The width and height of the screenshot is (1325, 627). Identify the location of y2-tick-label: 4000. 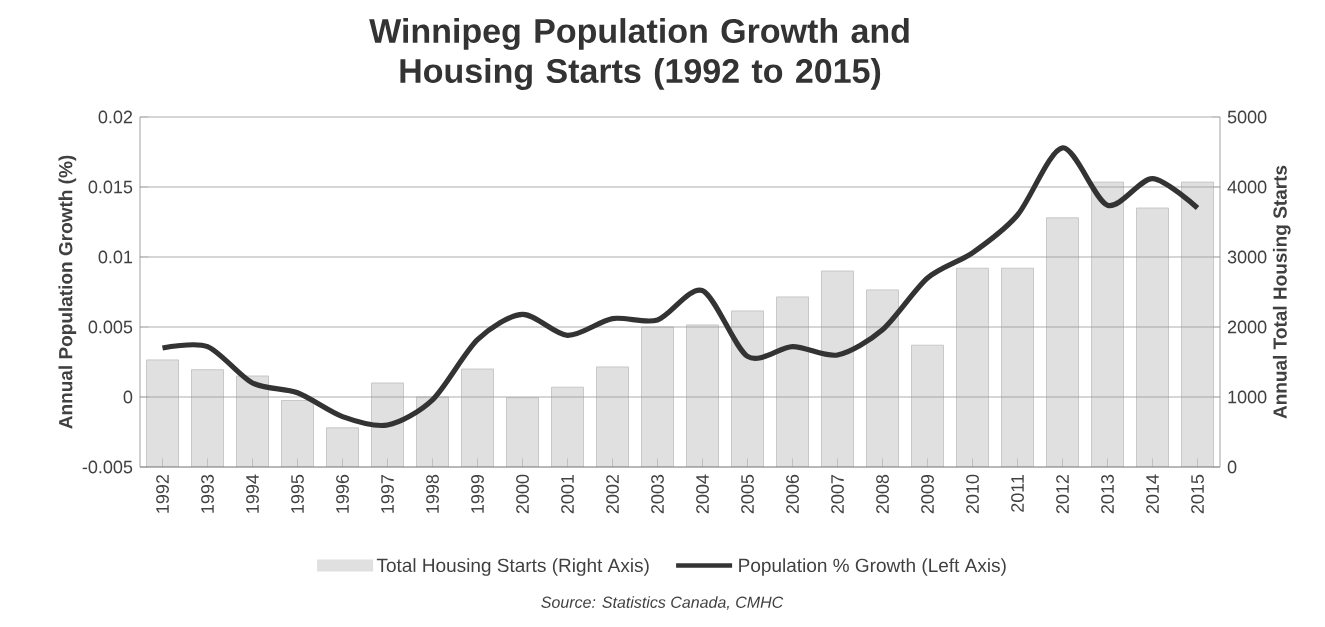
(1247, 187).